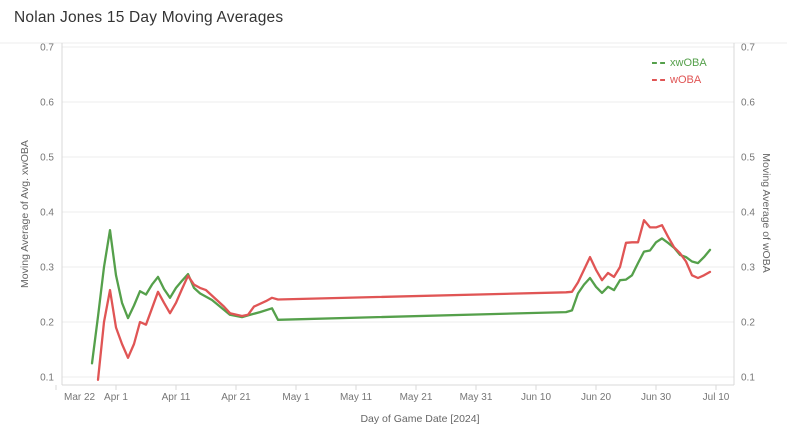 The width and height of the screenshot is (787, 438). What do you see at coordinates (25, 214) in the screenshot?
I see `y-axis-title-left: Moving Average of Avg. xwOBA` at bounding box center [25, 214].